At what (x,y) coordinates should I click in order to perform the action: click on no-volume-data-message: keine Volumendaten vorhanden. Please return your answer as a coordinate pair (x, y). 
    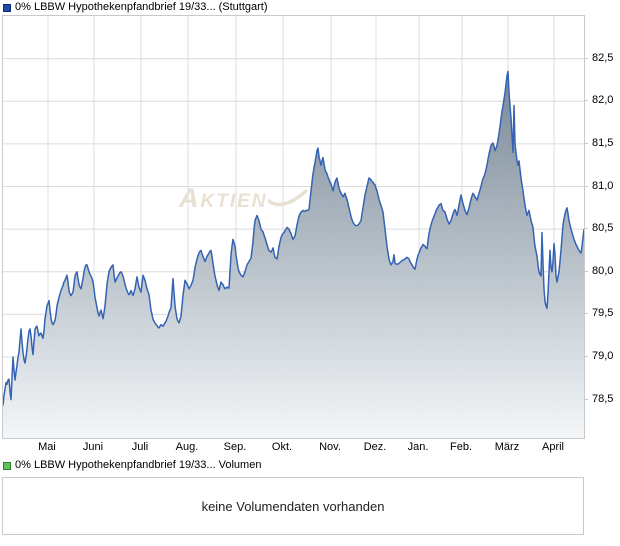
    Looking at the image, I should click on (293, 506).